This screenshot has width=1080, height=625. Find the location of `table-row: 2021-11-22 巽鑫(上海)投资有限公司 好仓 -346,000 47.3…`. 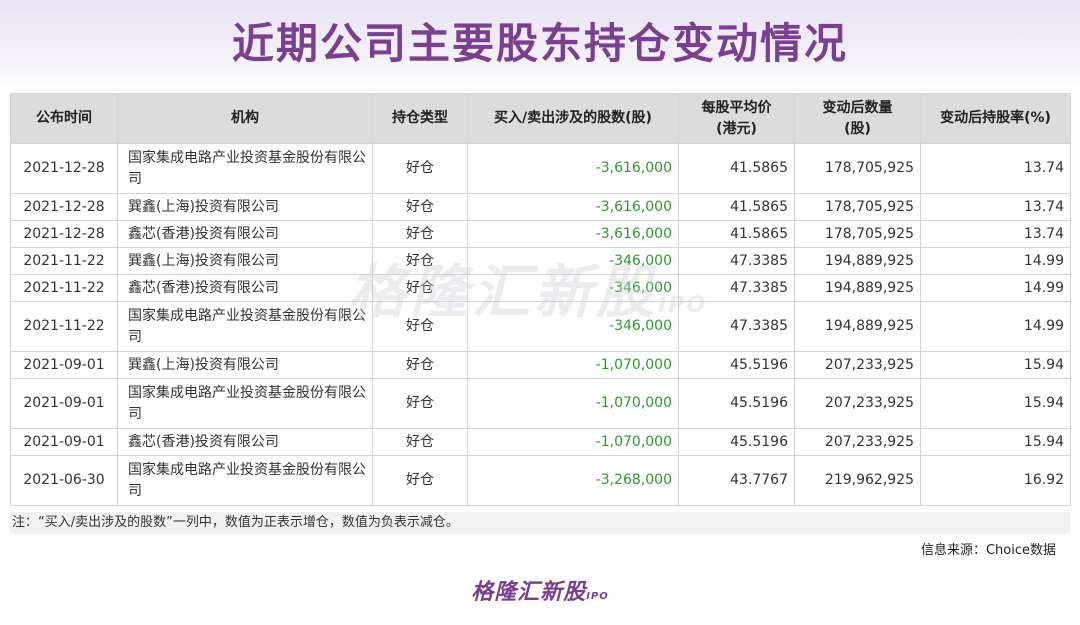

table-row: 2021-11-22 巽鑫(上海)投资有限公司 好仓 -346,000 47.3… is located at coordinates (540, 261).